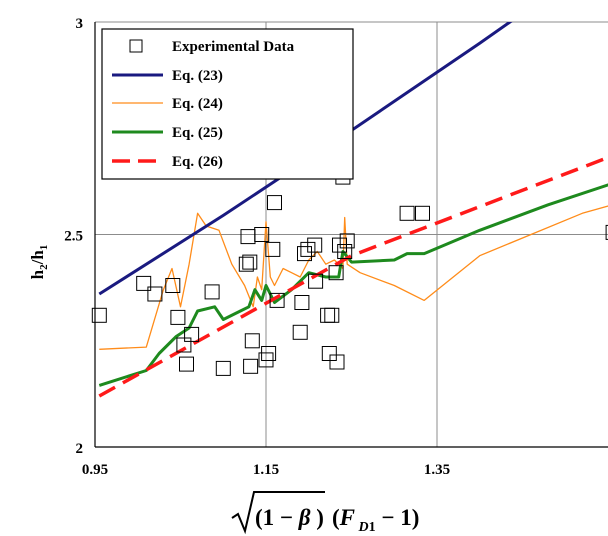 The height and width of the screenshot is (536, 608). What do you see at coordinates (95, 470) in the screenshot?
I see `x-tick-label-0: 0.95` at bounding box center [95, 470].